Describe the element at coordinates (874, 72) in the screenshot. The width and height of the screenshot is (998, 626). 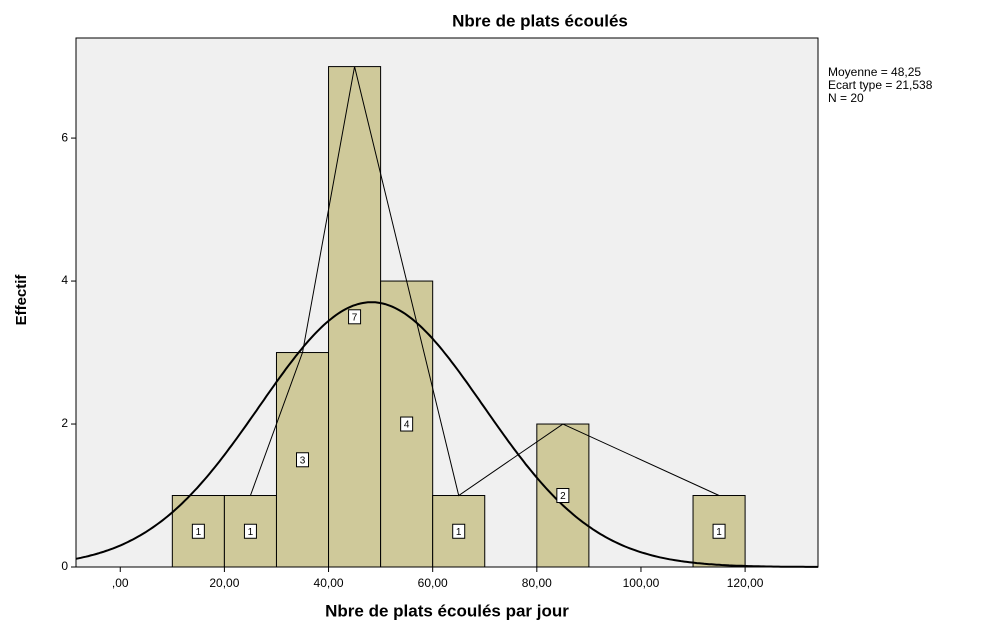
I see `stats-line: Moyenne = 48,25` at that location.